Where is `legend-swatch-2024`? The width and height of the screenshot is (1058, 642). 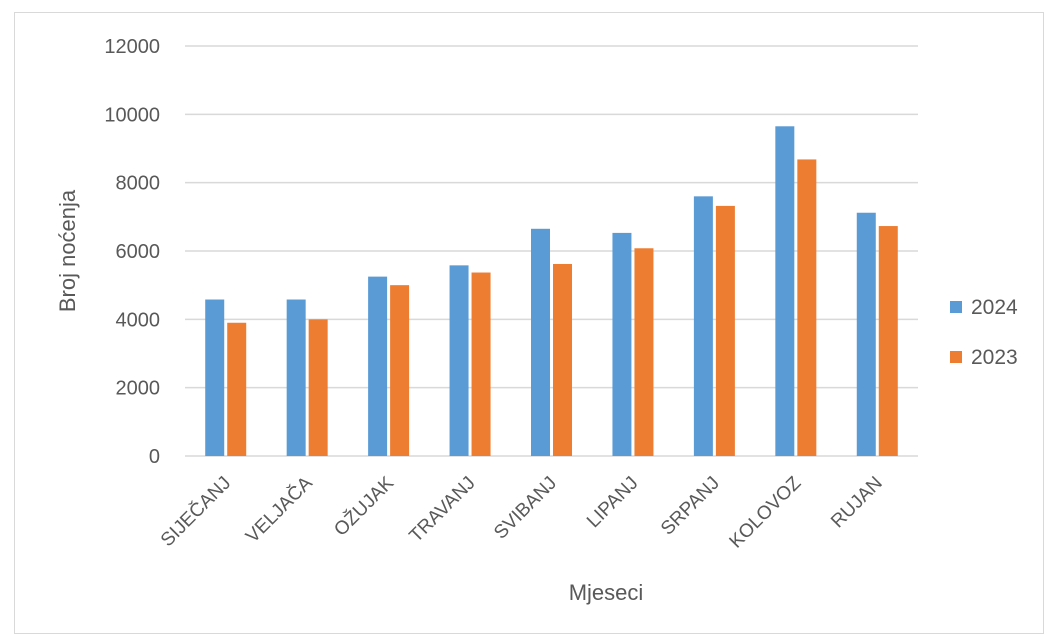 legend-swatch-2024 is located at coordinates (956, 307).